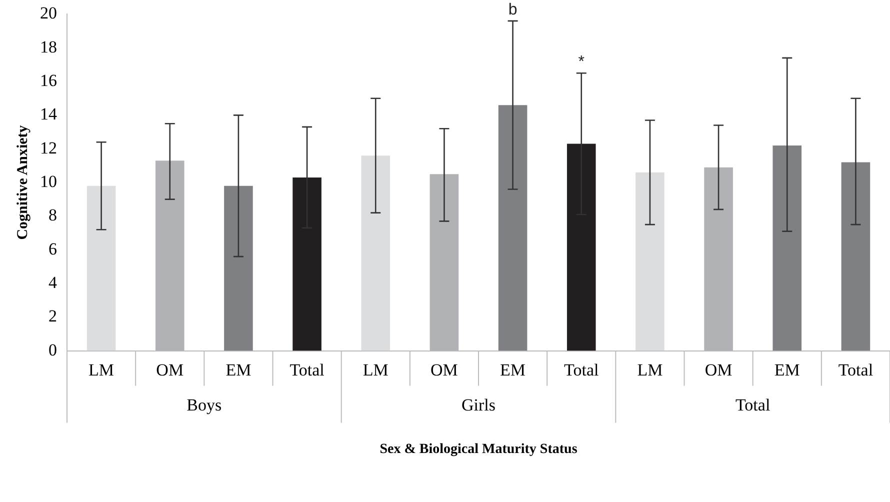 The image size is (890, 502). What do you see at coordinates (752, 404) in the screenshot?
I see `text: Total` at bounding box center [752, 404].